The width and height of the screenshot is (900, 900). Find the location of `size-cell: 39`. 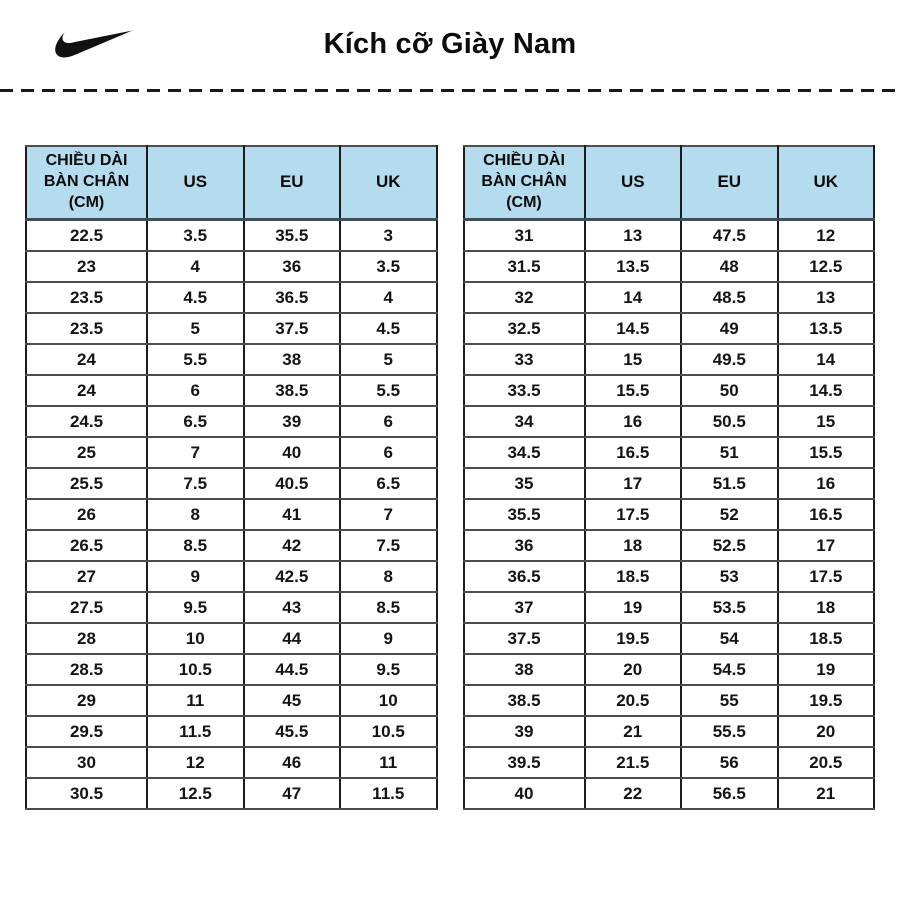

size-cell: 39 is located at coordinates (524, 731).